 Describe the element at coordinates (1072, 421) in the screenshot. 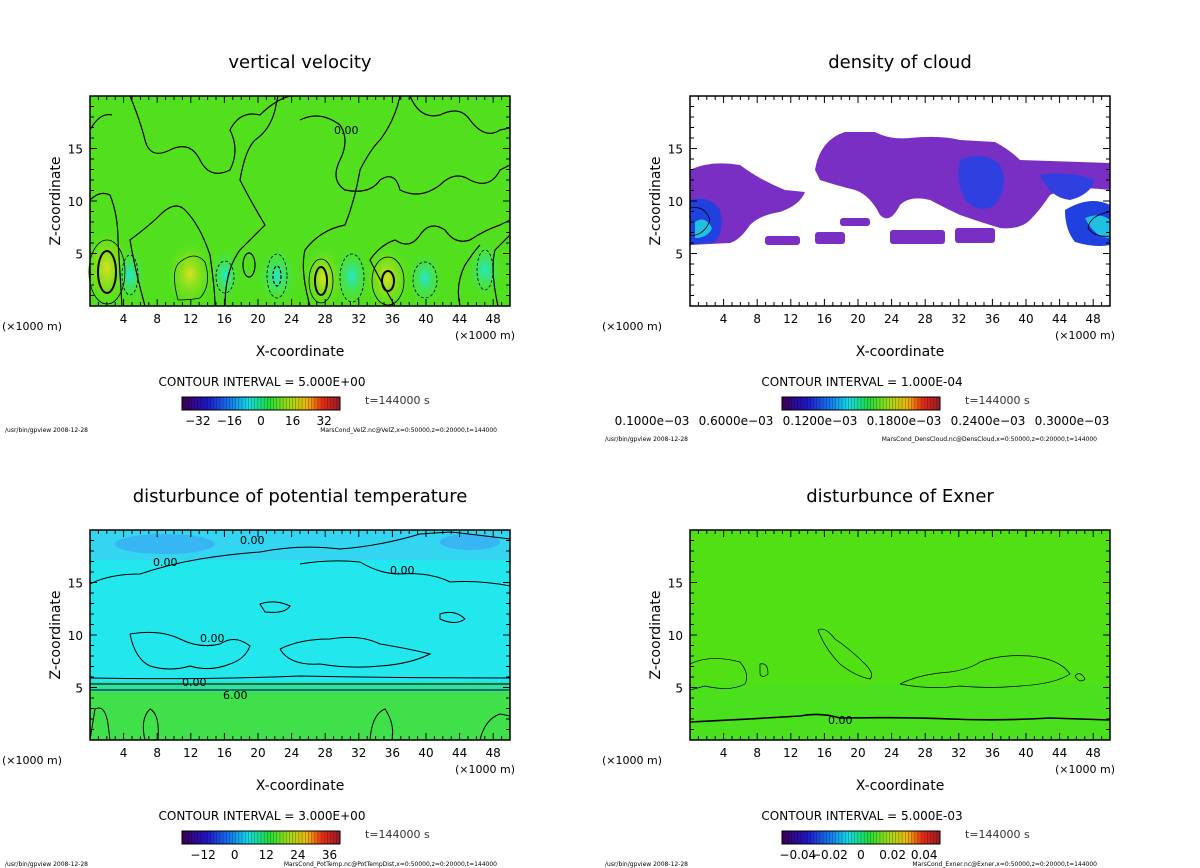

I see `colorbar-label: 0.3000e−03` at that location.